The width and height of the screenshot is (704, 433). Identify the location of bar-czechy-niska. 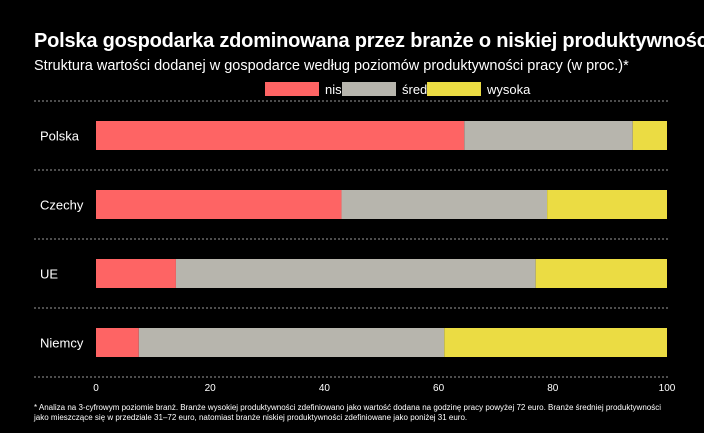
(219, 204).